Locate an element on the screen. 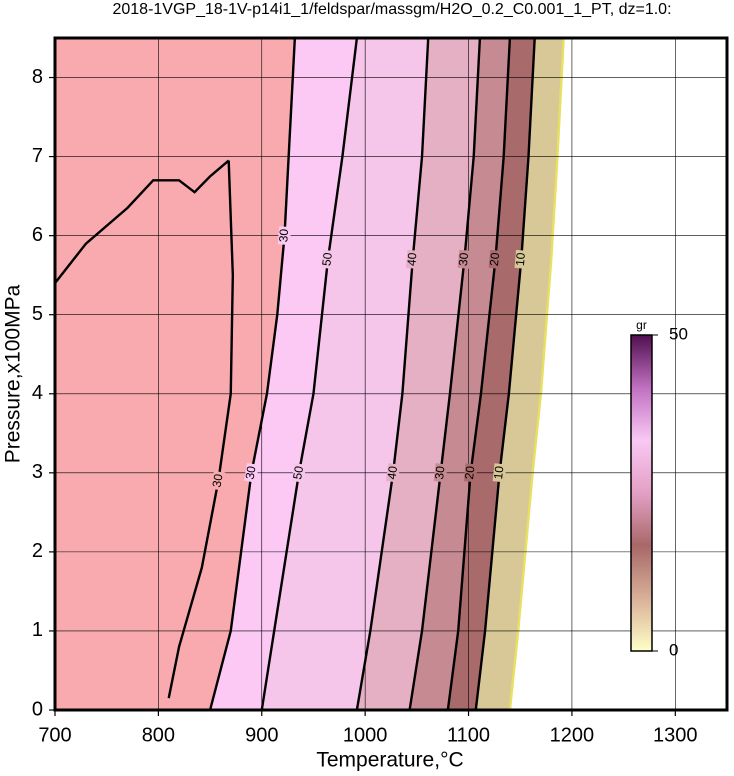 This screenshot has width=734, height=776. x-axis-label: Temperature,°C is located at coordinates (389, 760).